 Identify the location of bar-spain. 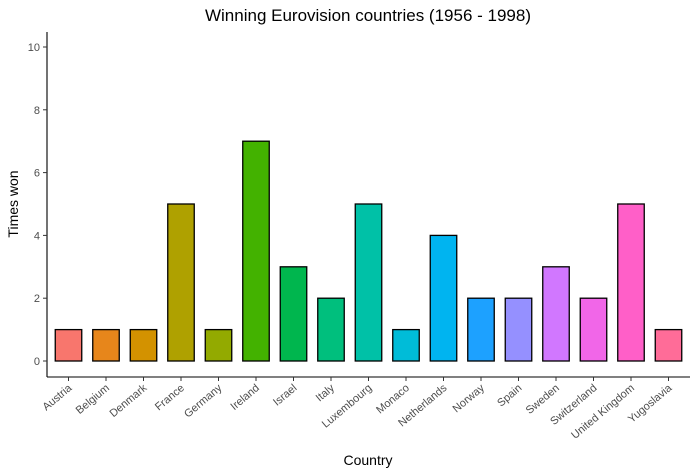
(518, 329).